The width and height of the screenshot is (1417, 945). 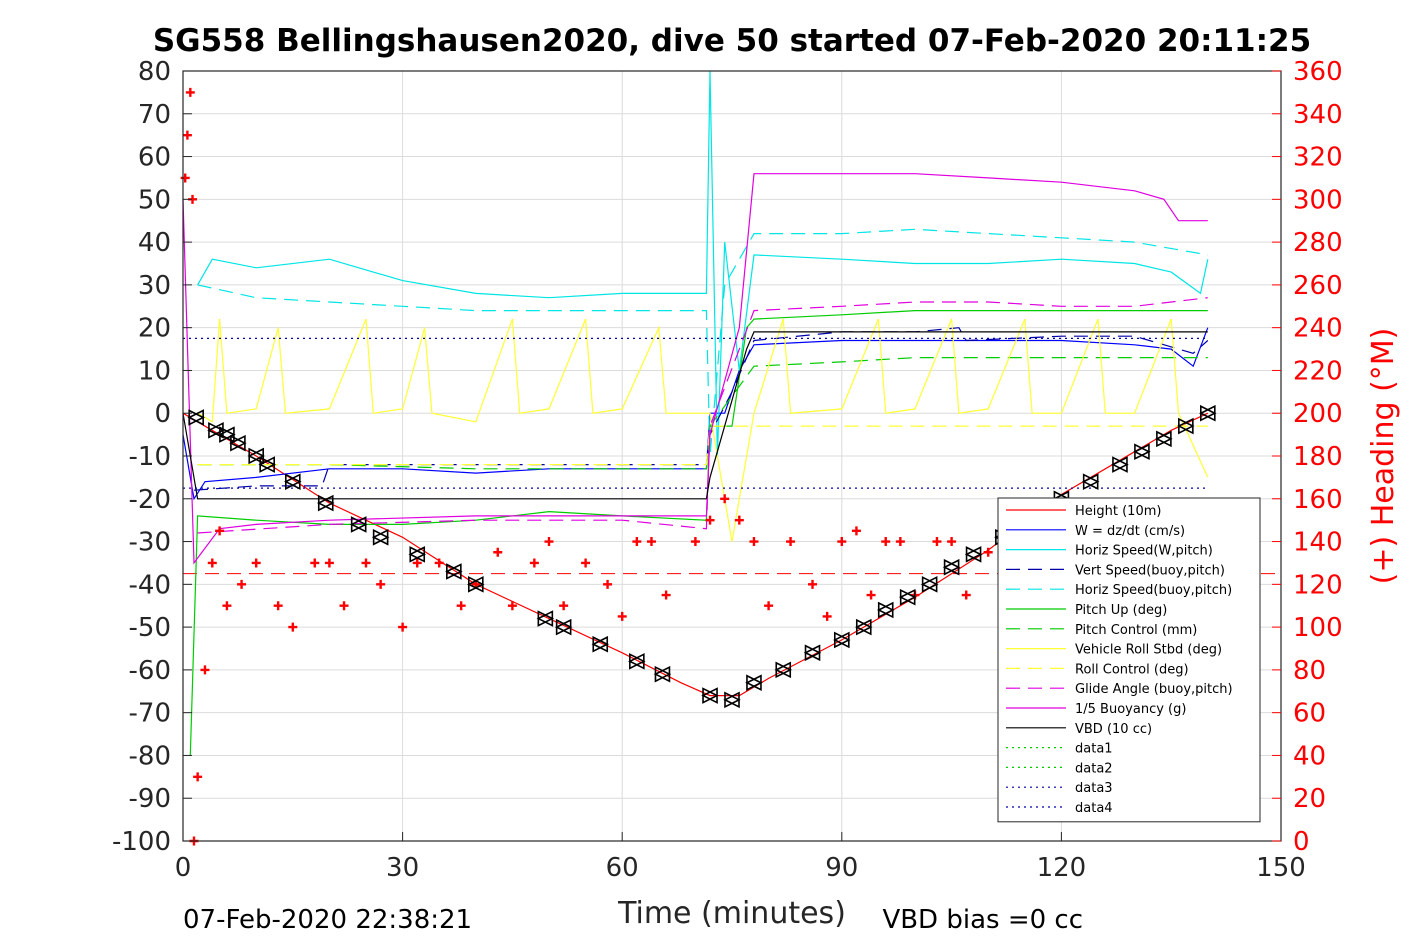 What do you see at coordinates (1383, 456) in the screenshot?
I see `right-axis-label: (+) Heading (°M)` at bounding box center [1383, 456].